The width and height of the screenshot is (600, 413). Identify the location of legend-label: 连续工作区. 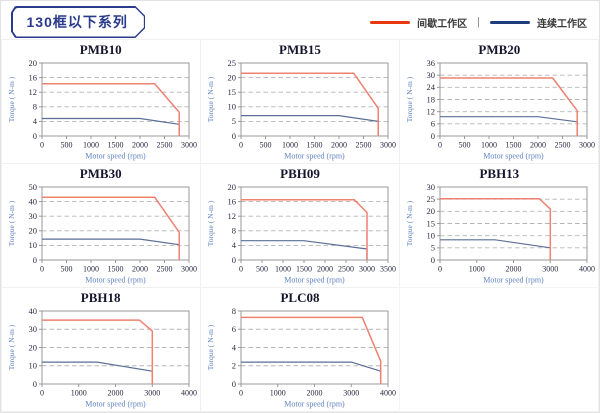
(562, 24).